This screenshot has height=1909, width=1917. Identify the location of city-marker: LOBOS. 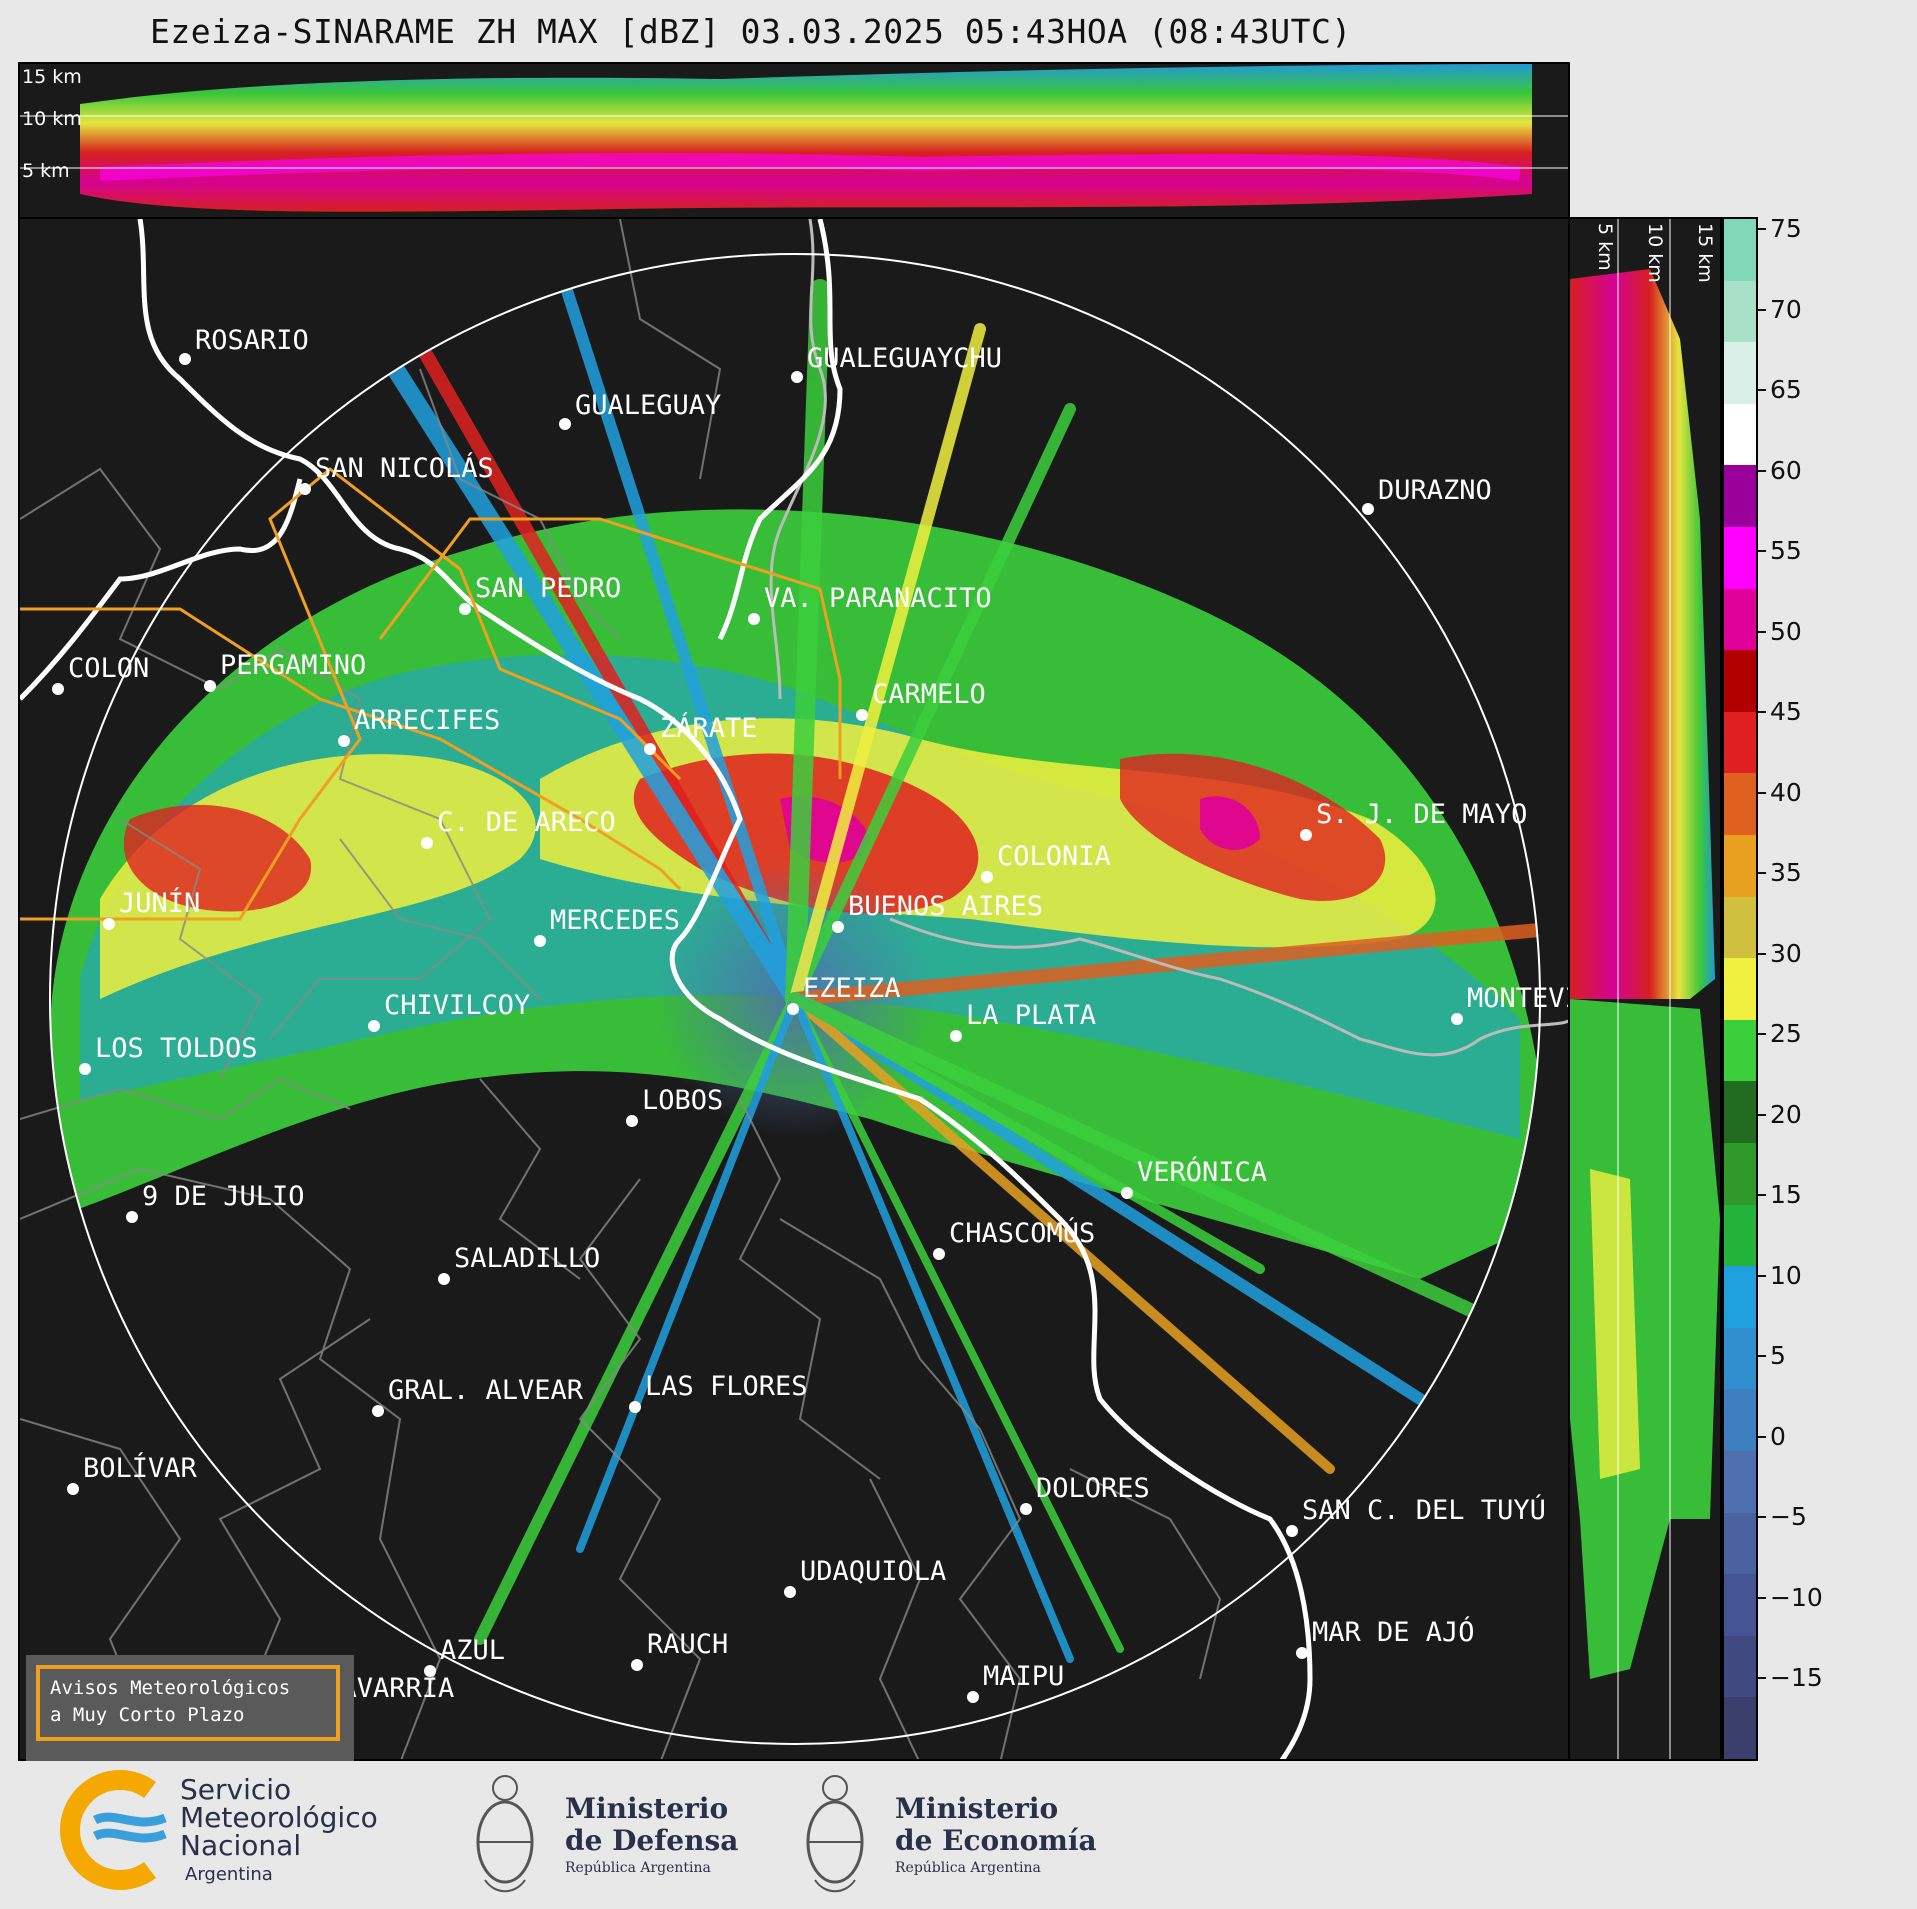
(674, 1106).